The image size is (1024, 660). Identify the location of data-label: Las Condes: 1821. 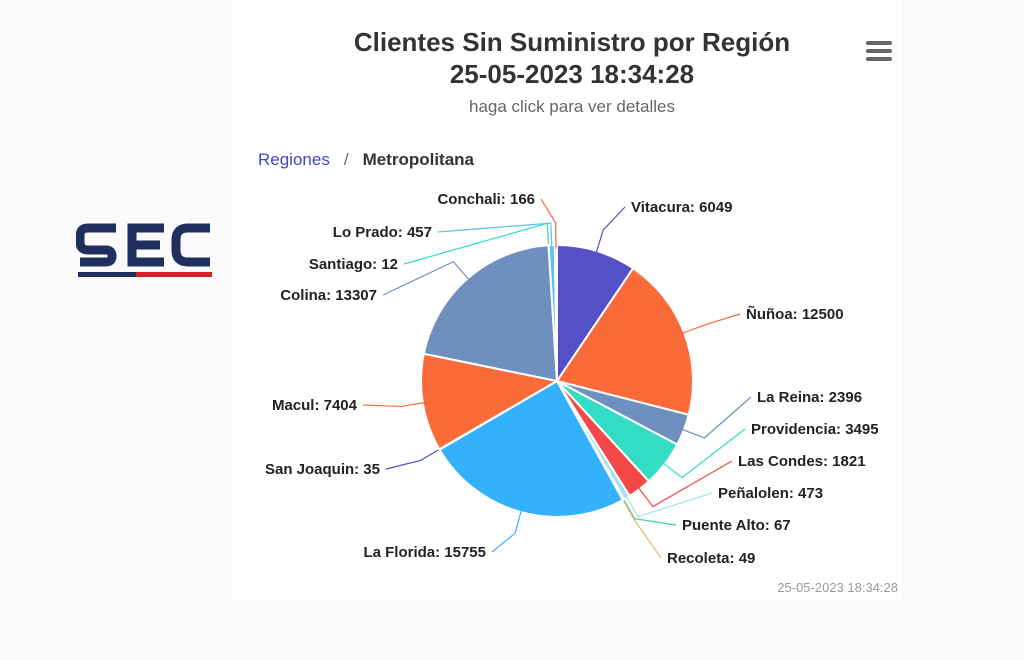
(802, 461).